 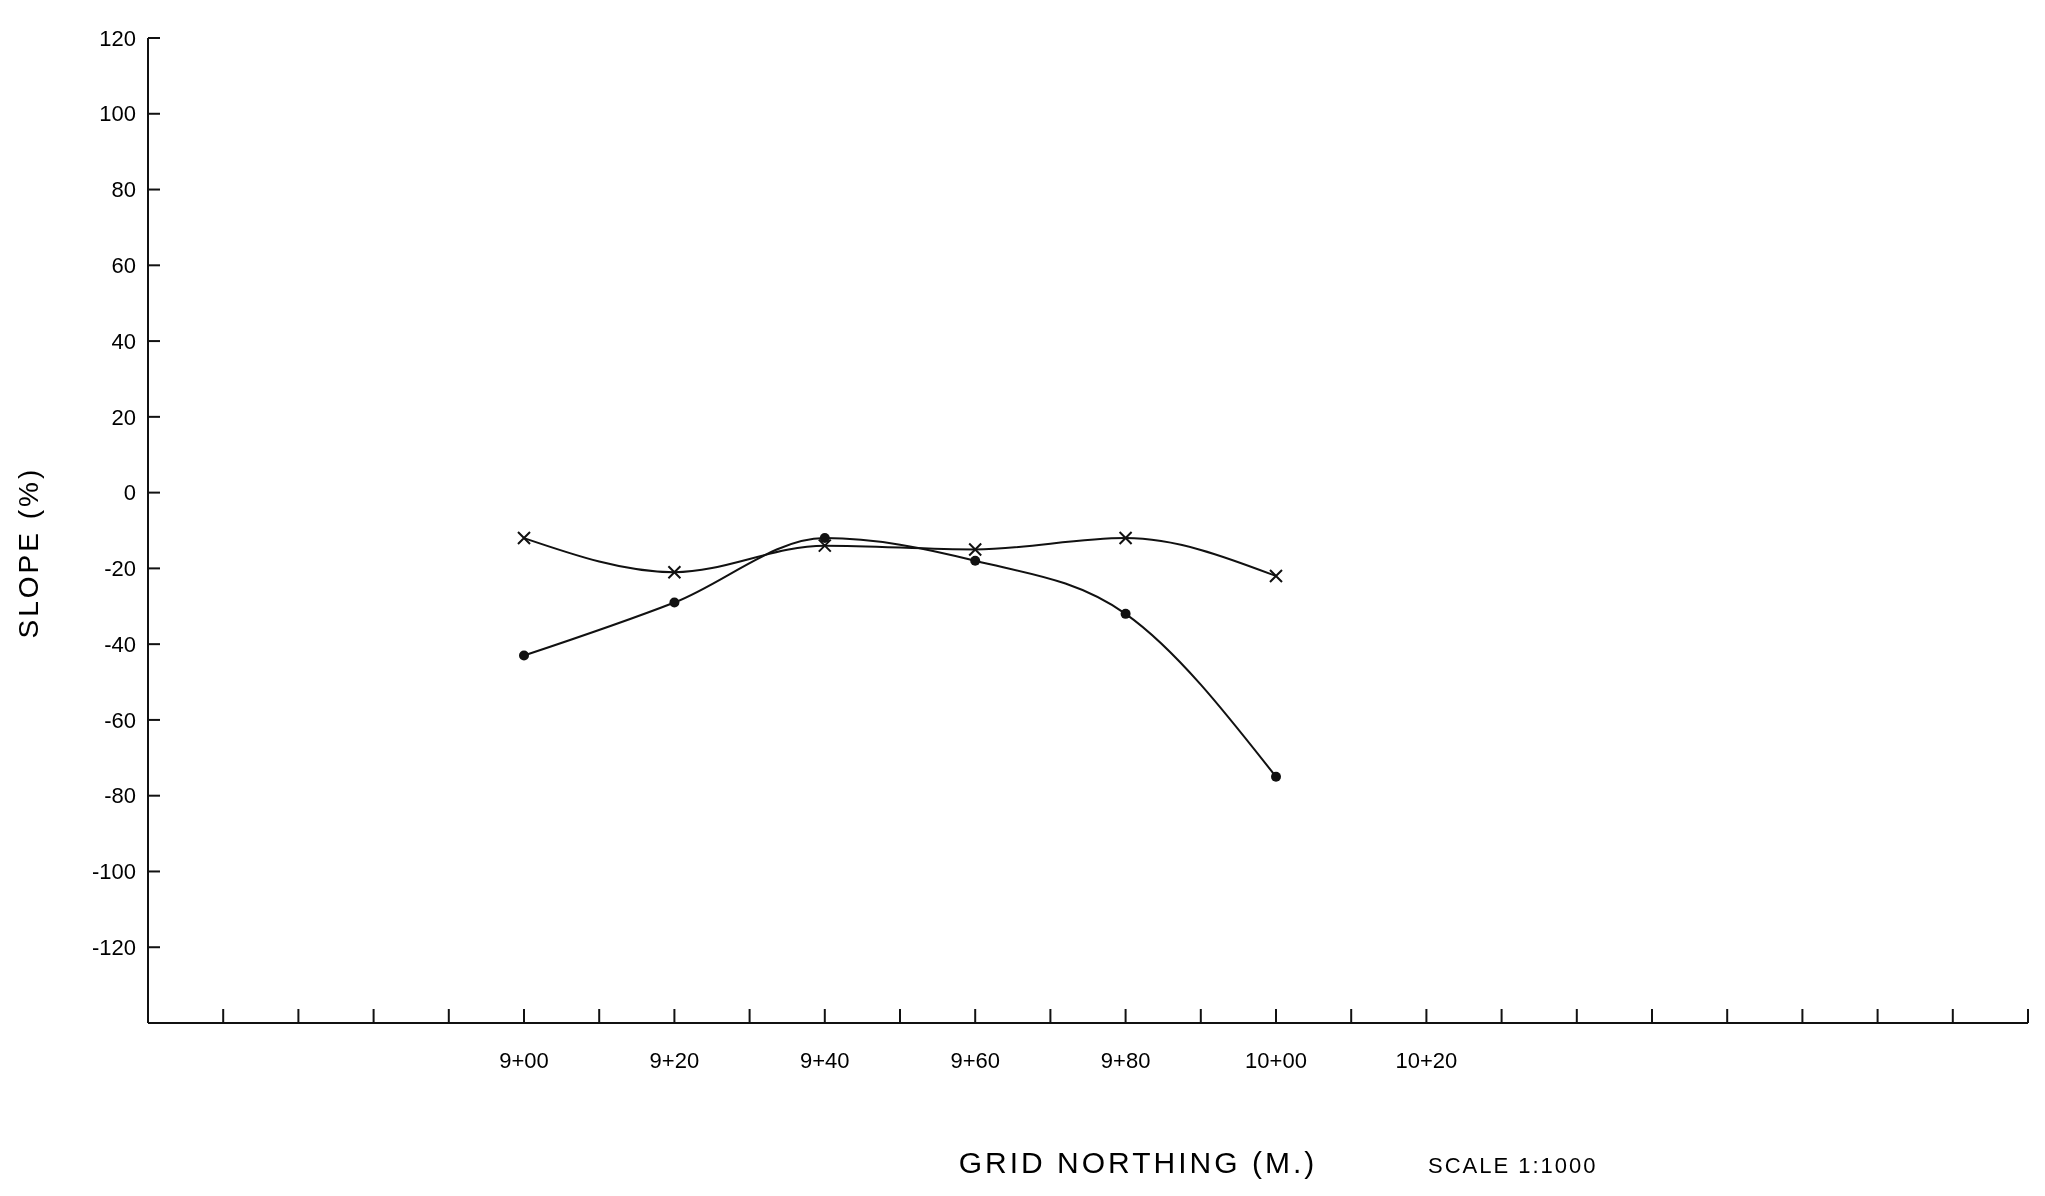 What do you see at coordinates (117, 114) in the screenshot?
I see `y-tick-label: 100` at bounding box center [117, 114].